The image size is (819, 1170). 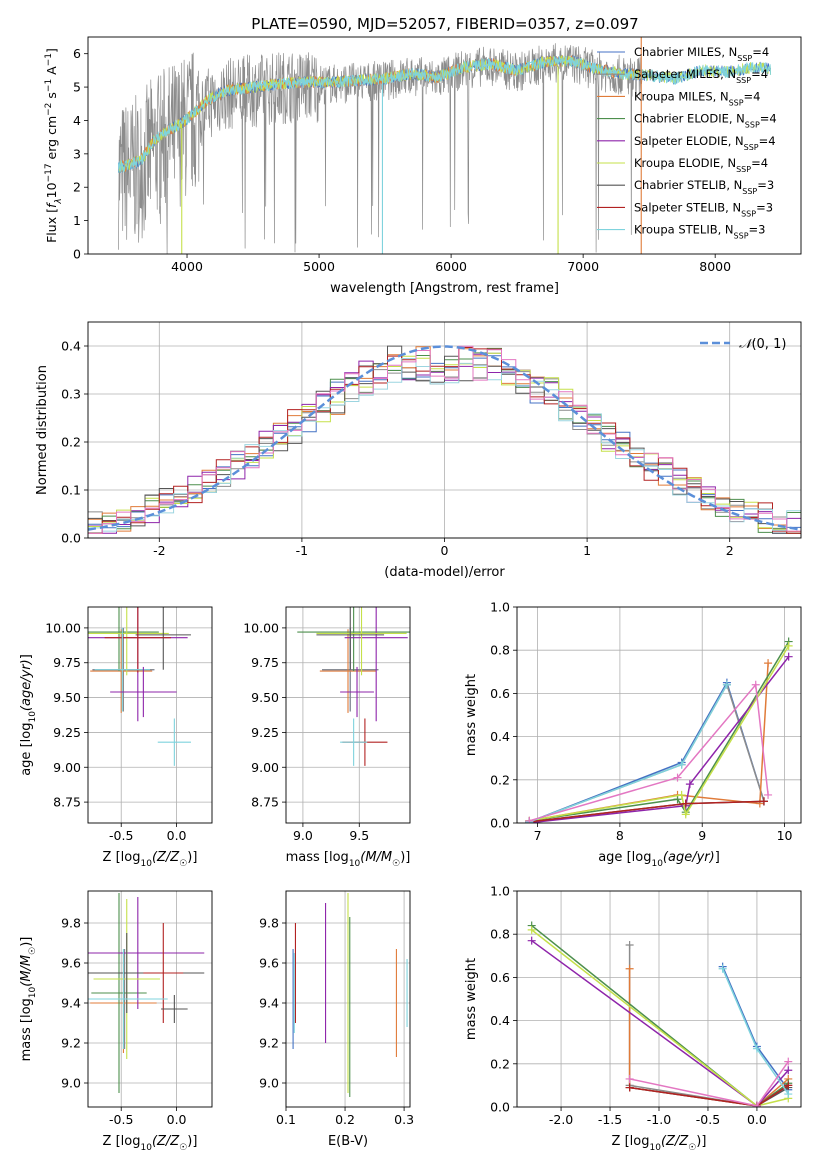 I want to click on x-tick-label: -2, so click(x=159, y=550).